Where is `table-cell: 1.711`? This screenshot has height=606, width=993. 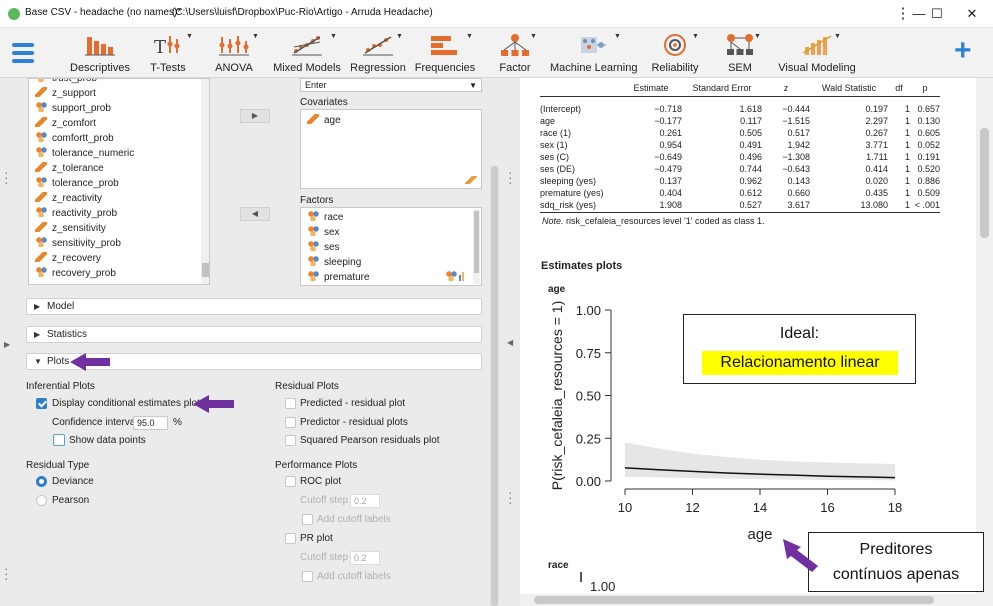 table-cell: 1.711 is located at coordinates (877, 157).